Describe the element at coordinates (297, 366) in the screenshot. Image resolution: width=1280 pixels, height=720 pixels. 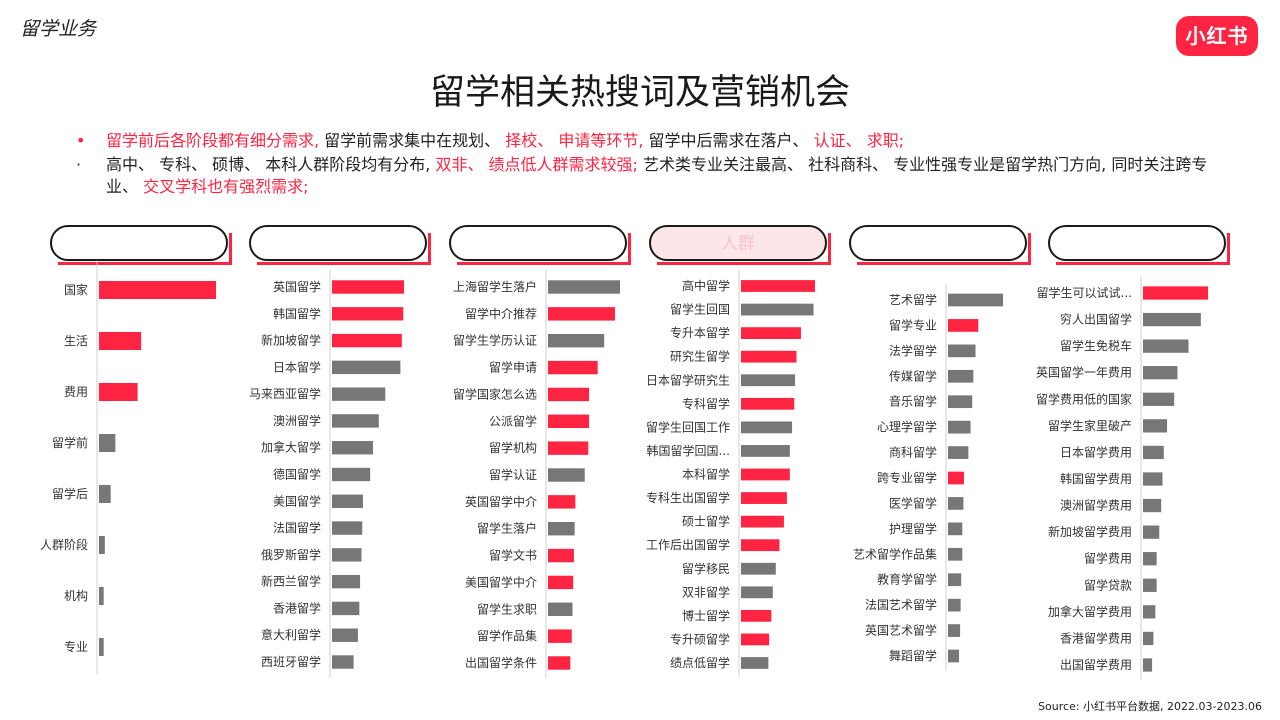
I see `bar-label: 日本留学` at that location.